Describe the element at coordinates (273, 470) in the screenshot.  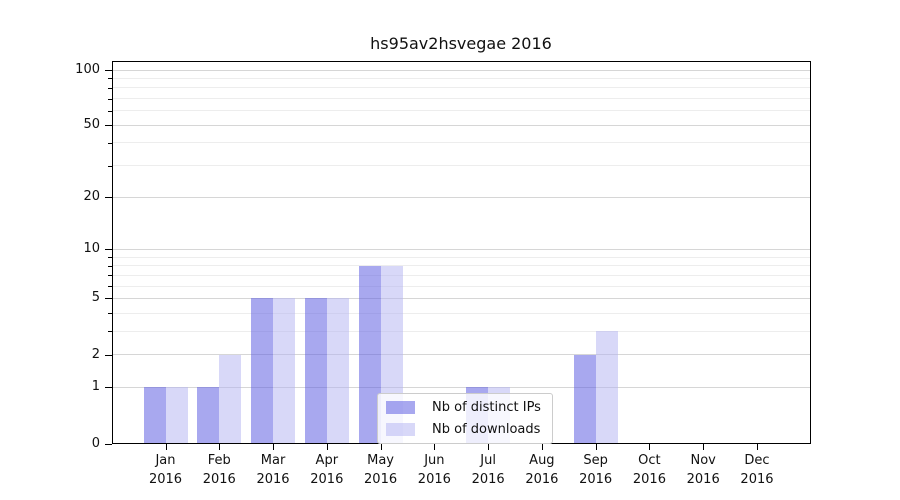
I see `x-tick-label: Mar 2016` at that location.